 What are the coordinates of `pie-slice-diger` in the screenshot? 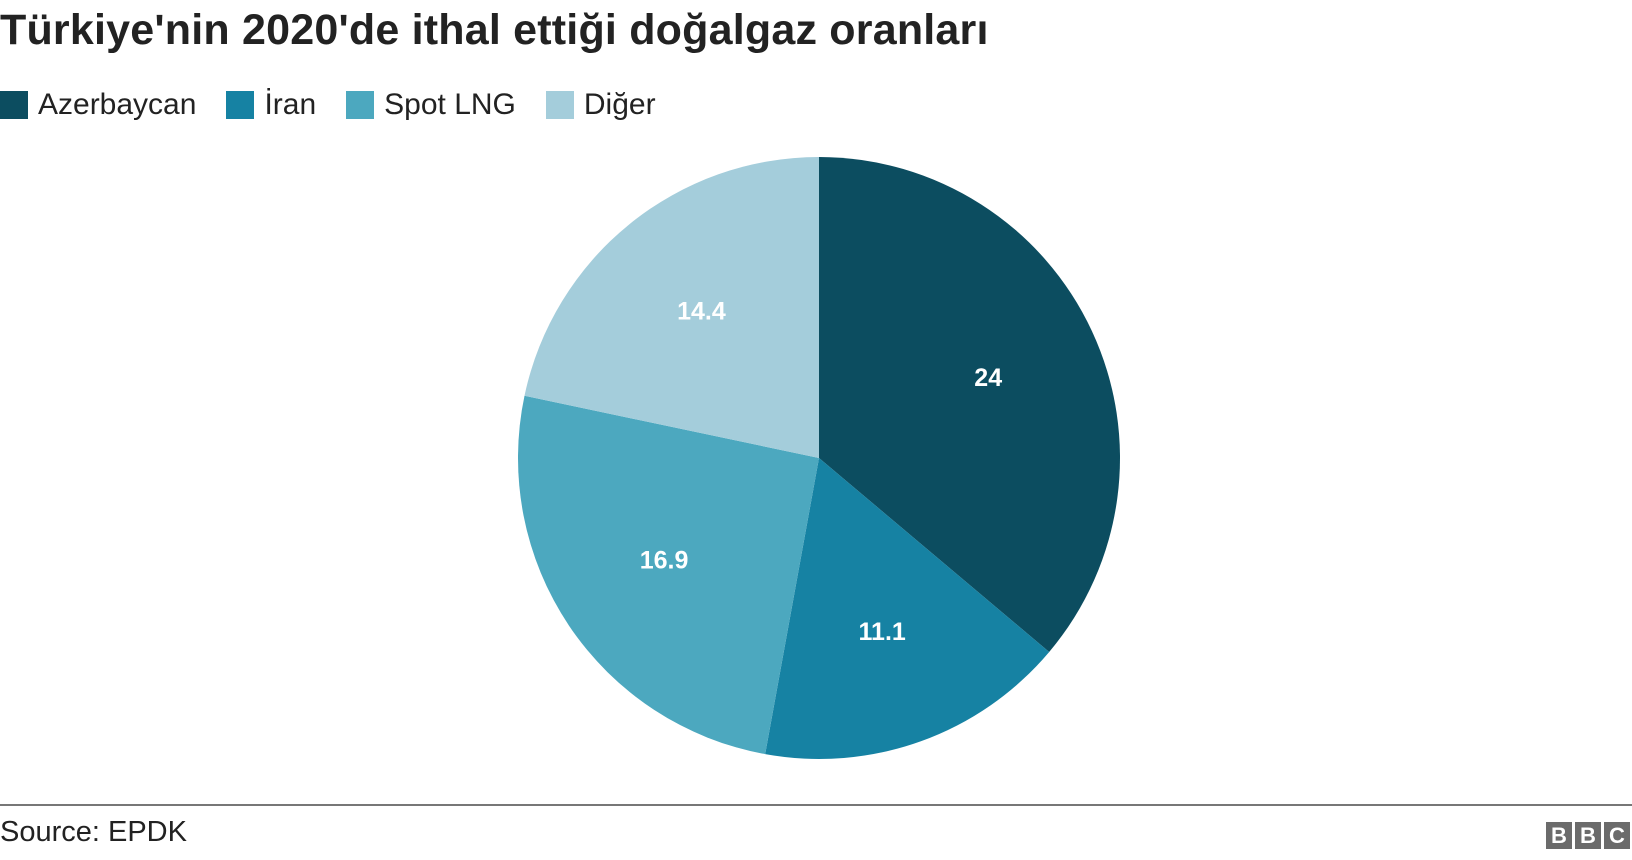 It's located at (671, 307).